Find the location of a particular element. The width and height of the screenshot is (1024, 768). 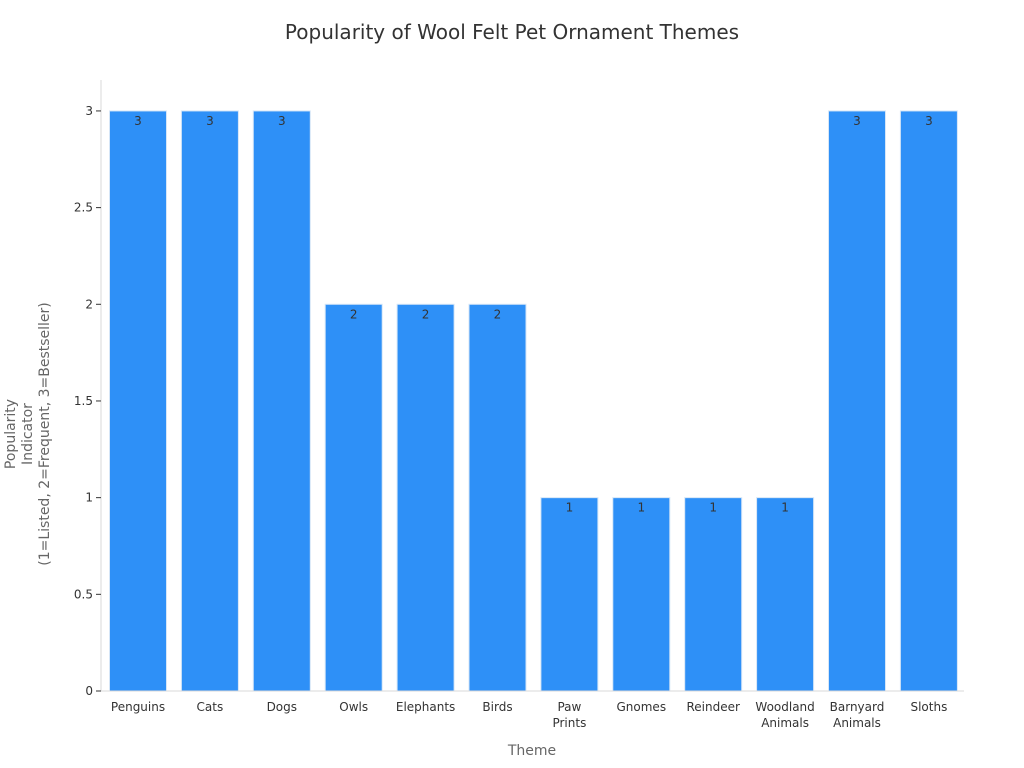

x-tick-label: Dogs is located at coordinates (282, 707).